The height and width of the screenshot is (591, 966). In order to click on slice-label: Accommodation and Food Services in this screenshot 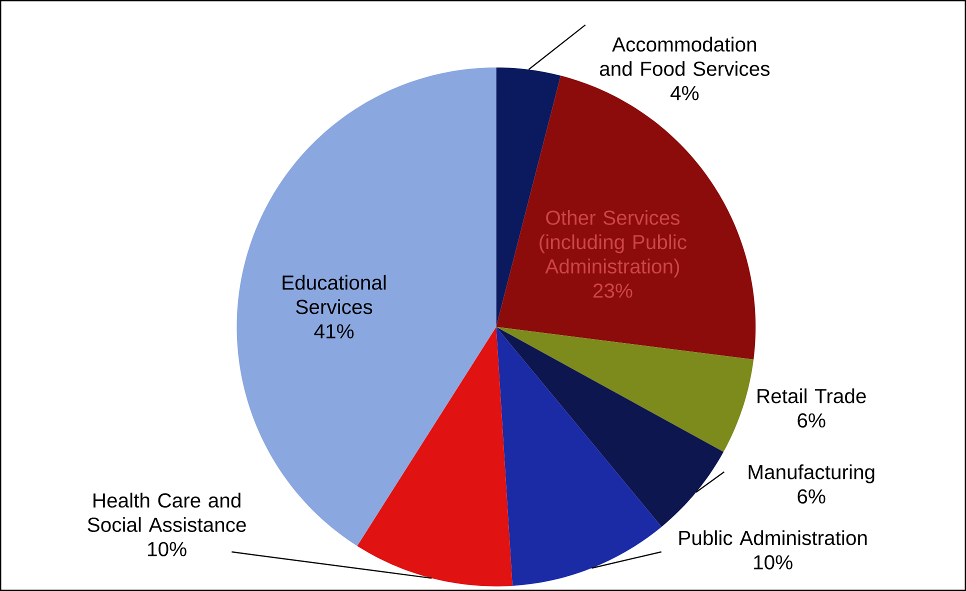, I will do `click(685, 56)`.